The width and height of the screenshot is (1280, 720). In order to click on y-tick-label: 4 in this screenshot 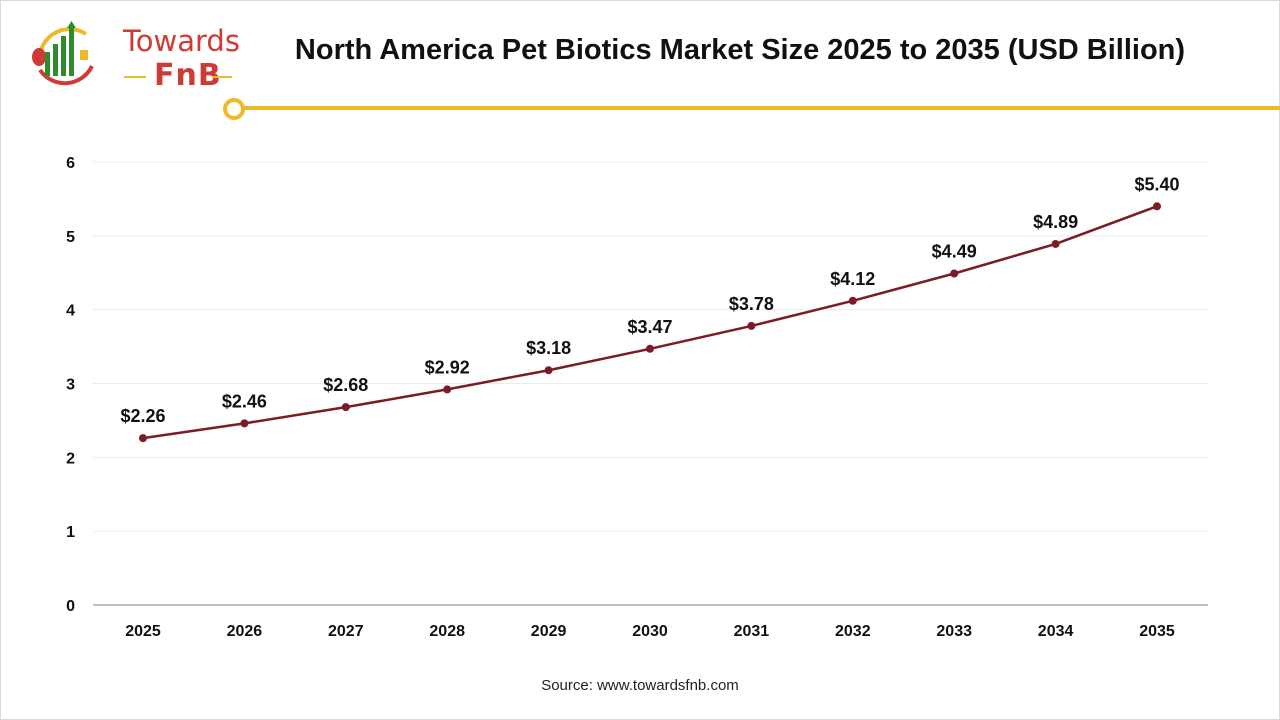, I will do `click(70, 311)`.